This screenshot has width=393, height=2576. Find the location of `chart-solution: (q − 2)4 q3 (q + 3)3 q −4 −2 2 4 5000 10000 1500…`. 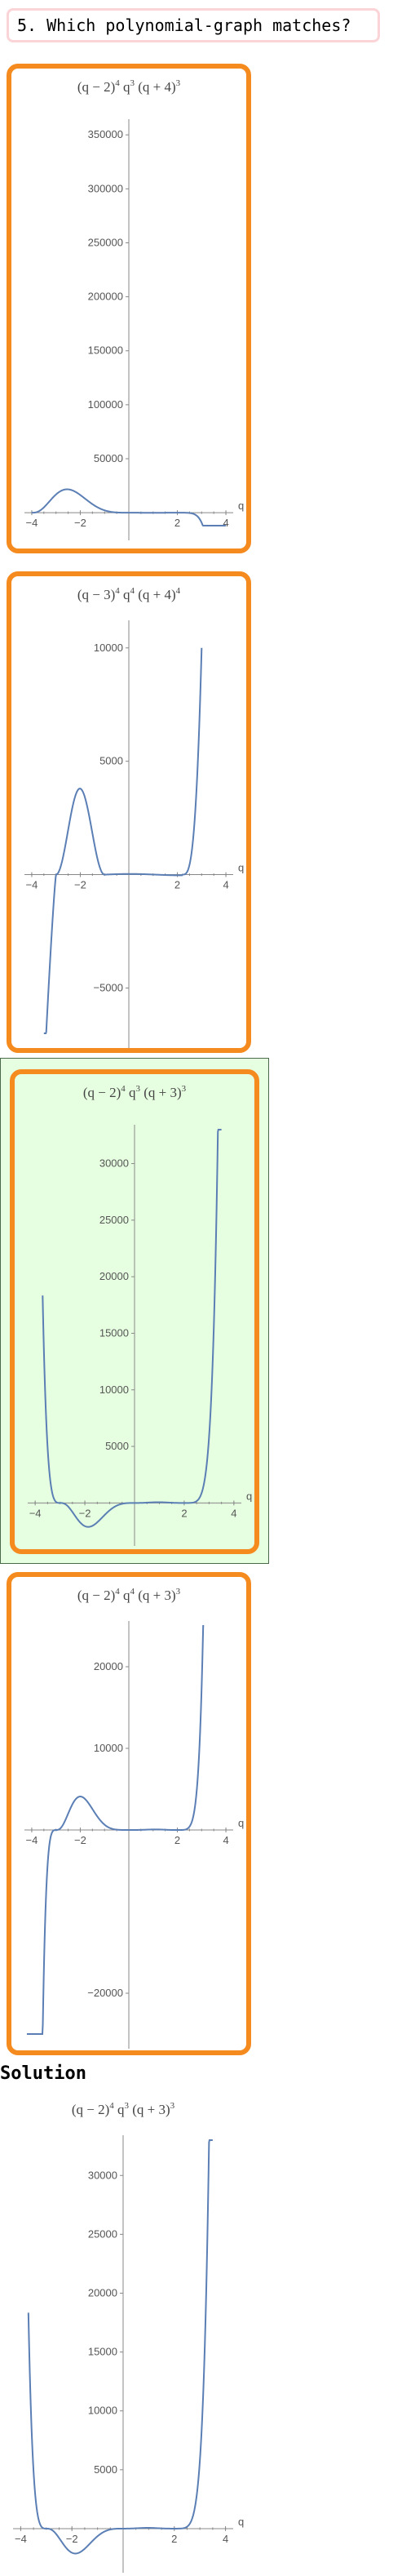

chart-solution: (q − 2)4 q3 (q + 3)3 q −4 −2 2 4 5000 10000 1500… is located at coordinates (128, 2337).